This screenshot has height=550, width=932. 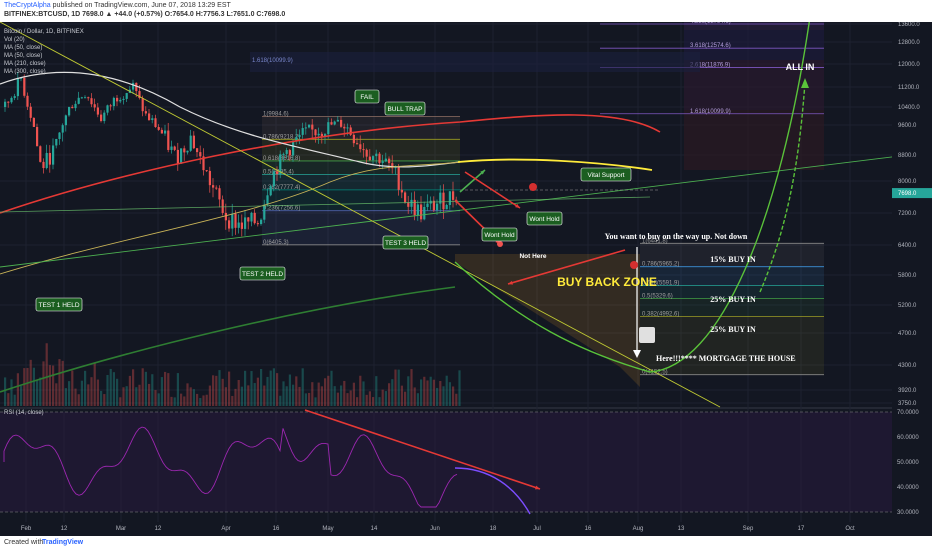 I want to click on callout-test1-box, so click(x=59, y=304).